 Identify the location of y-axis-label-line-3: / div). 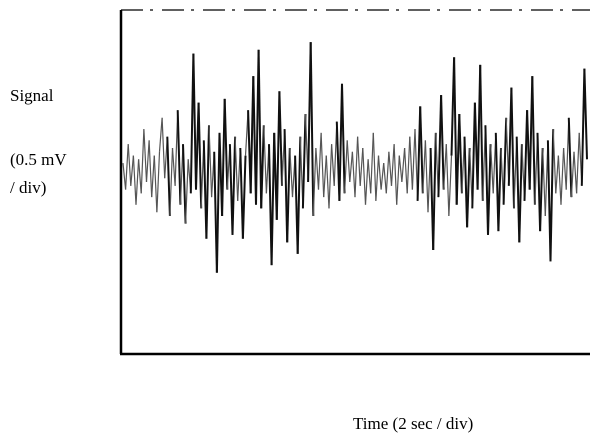
(28, 187).